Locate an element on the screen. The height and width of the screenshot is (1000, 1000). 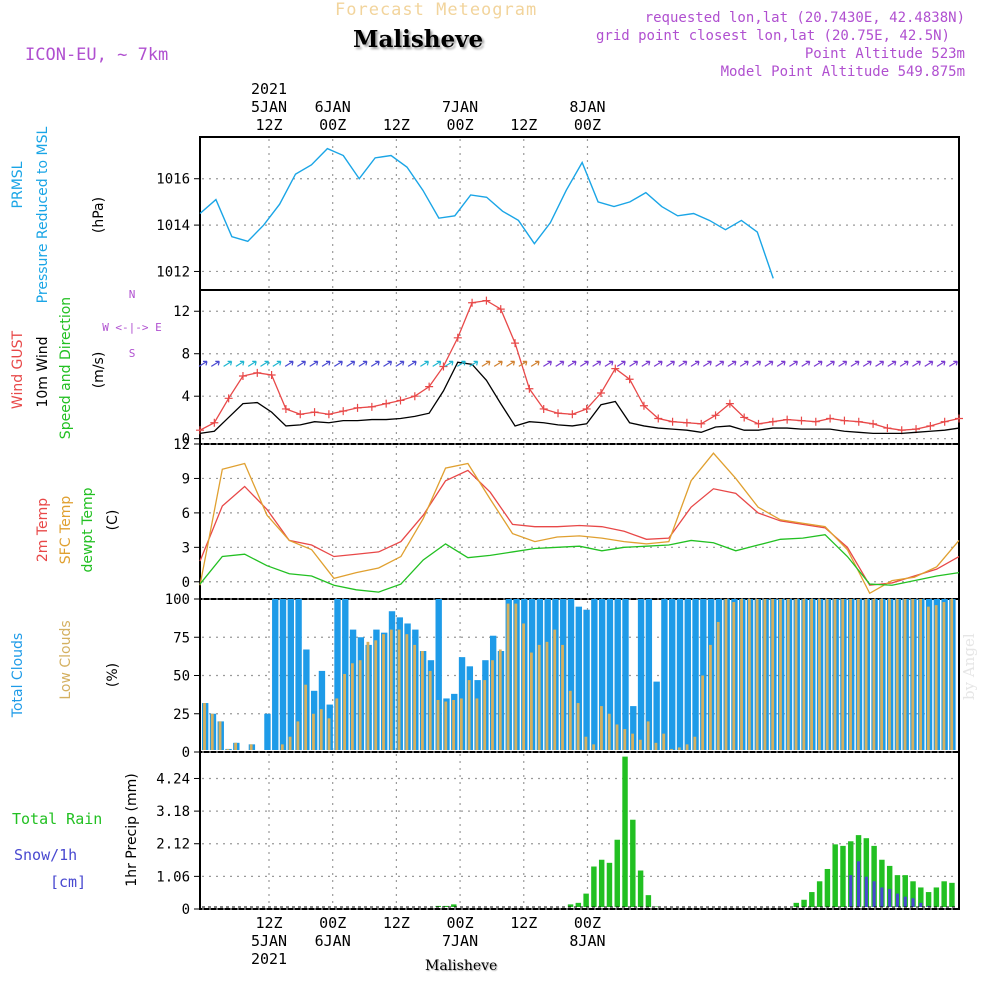
temp-ylabel-dewpt: dewpt Temp is located at coordinates (88, 529).